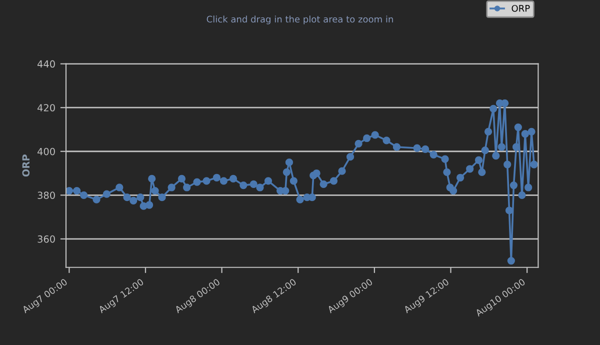  I want to click on legend-label: ORP, so click(521, 8).